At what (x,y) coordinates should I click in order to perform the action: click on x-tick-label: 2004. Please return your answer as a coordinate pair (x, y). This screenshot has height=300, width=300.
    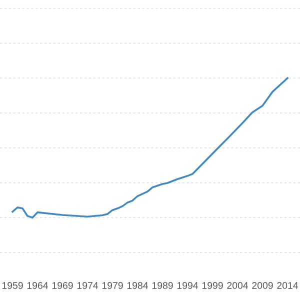
    Looking at the image, I should click on (237, 285).